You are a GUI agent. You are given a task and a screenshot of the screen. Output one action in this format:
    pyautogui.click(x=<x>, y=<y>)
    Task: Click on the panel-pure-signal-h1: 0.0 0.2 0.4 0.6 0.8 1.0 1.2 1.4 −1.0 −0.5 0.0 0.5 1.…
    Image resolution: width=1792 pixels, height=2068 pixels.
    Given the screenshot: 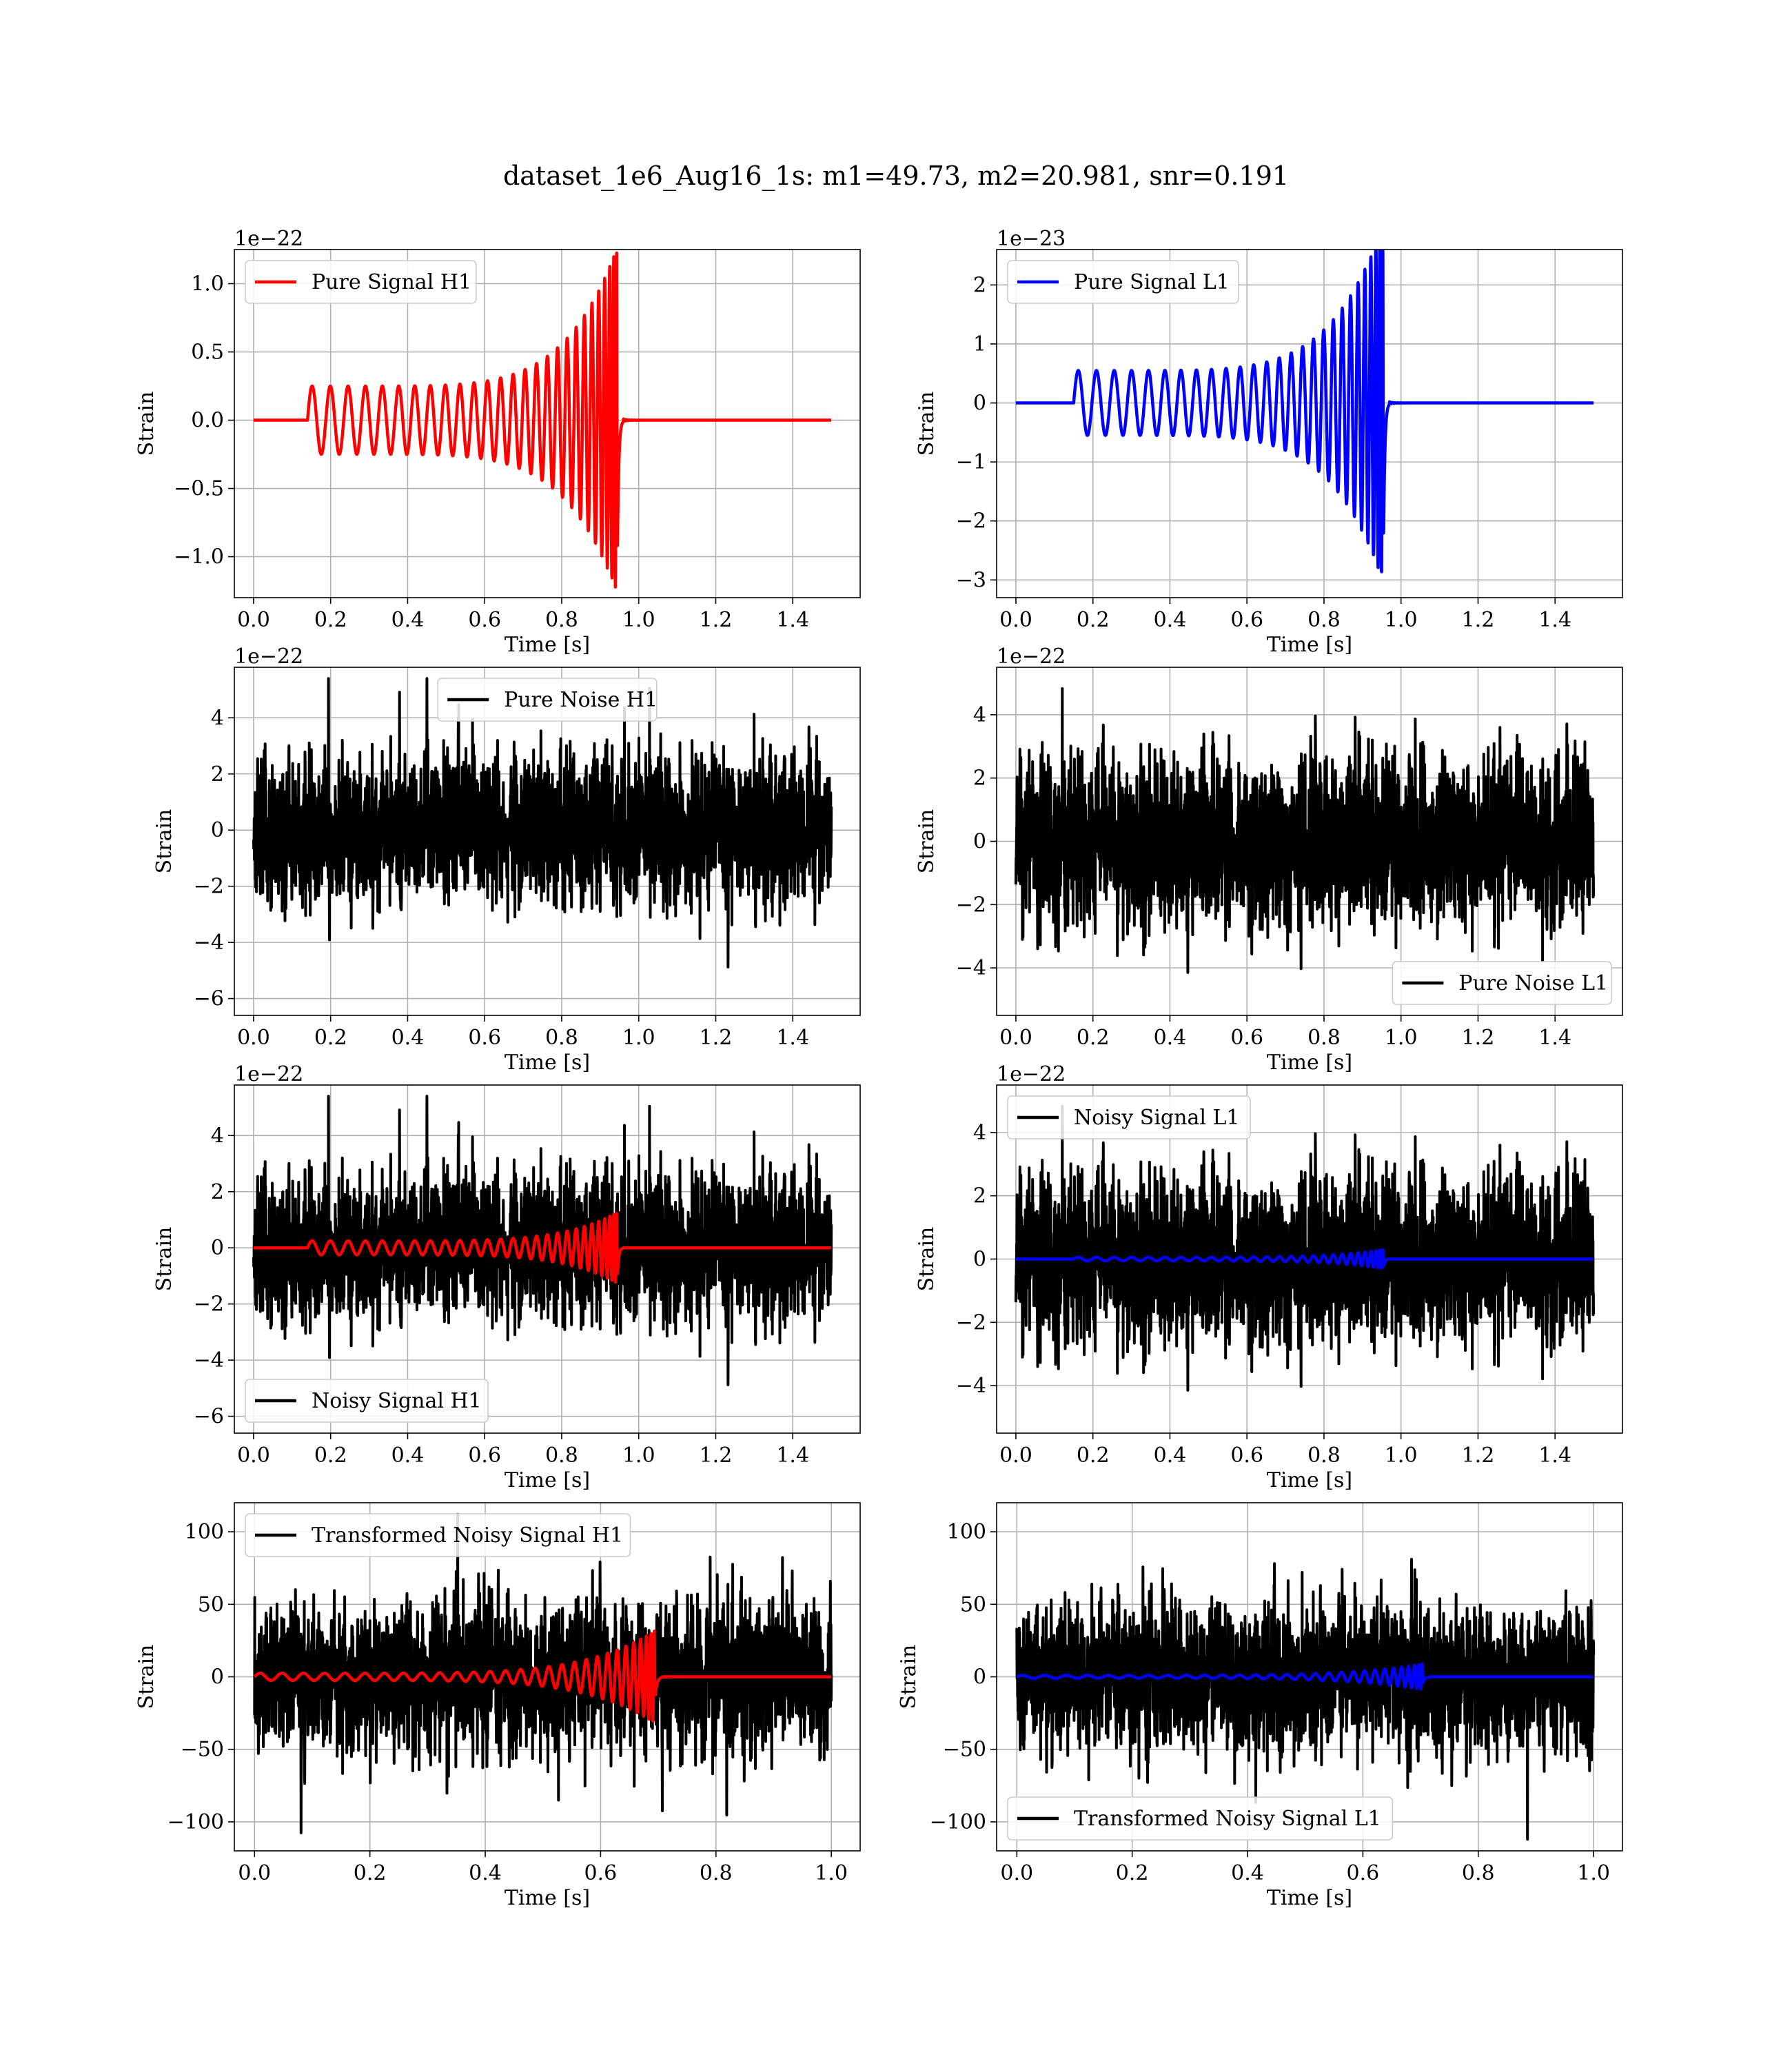 What is the action you would take?
    pyautogui.click(x=497, y=442)
    